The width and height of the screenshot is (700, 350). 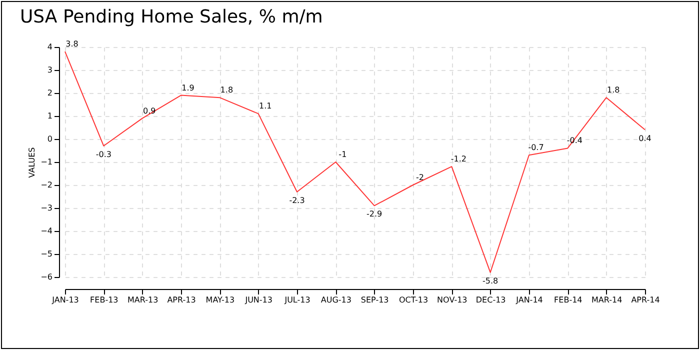 I want to click on data-label: 1.1, so click(x=265, y=106).